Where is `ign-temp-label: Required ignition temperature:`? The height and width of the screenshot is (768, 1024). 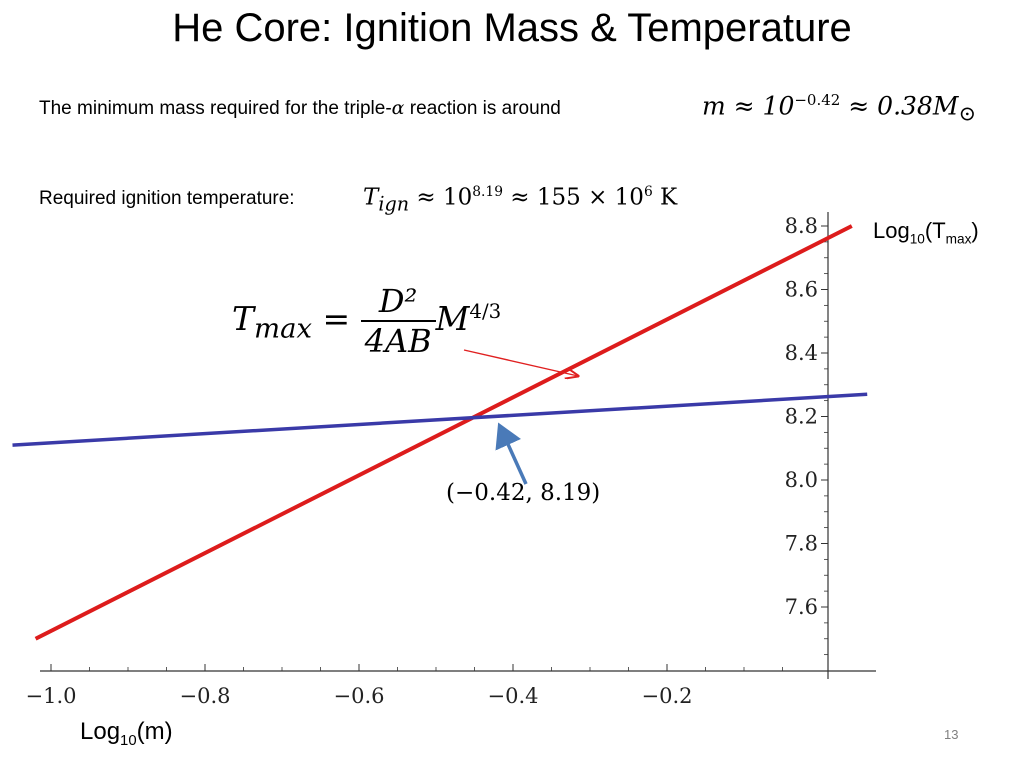 ign-temp-label: Required ignition temperature: is located at coordinates (167, 198).